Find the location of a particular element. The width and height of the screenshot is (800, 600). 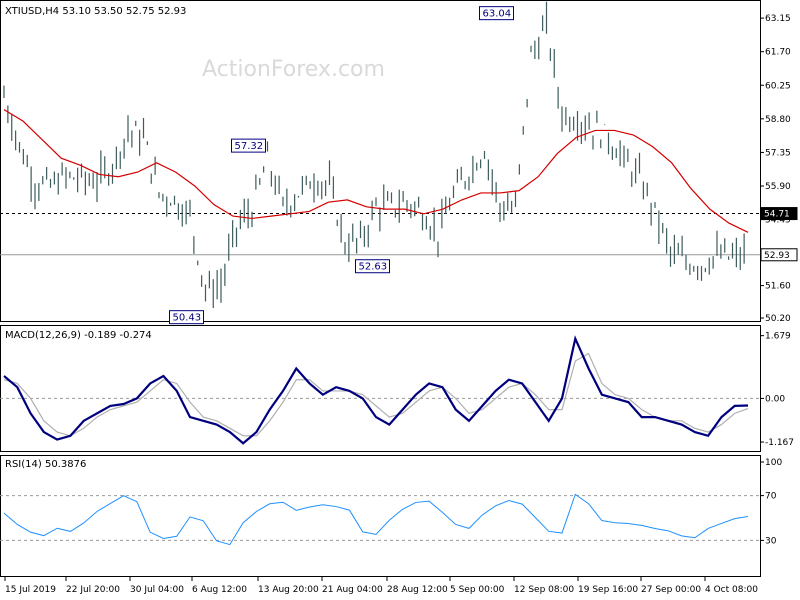

macd-tick-label: -1.167 is located at coordinates (779, 443).